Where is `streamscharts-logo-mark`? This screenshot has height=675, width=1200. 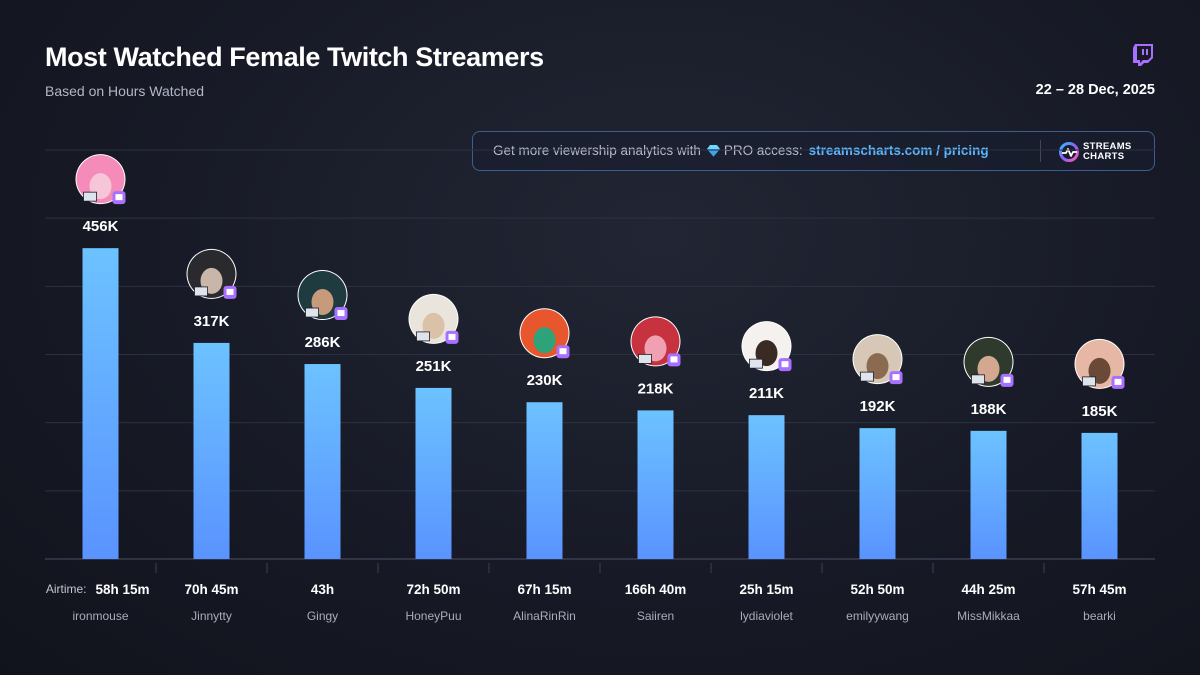 streamscharts-logo-mark is located at coordinates (1069, 152).